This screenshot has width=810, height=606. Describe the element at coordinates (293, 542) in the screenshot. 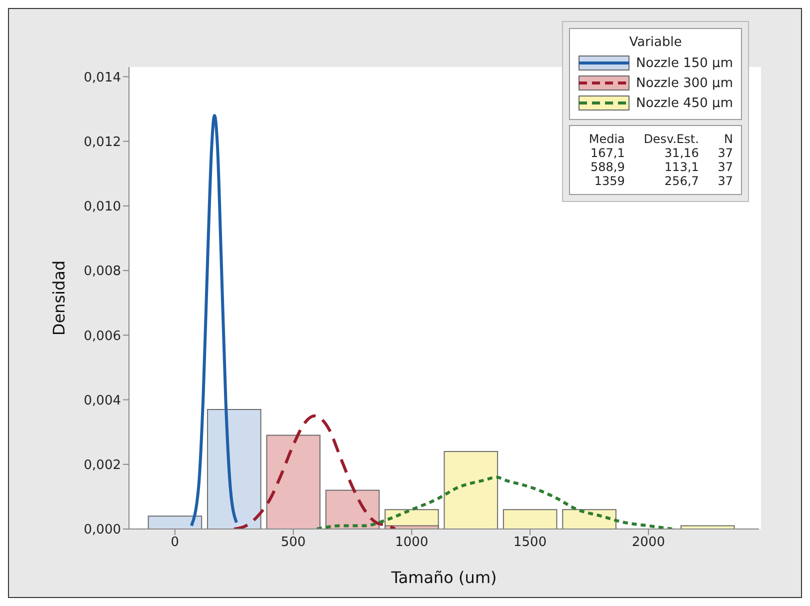

I see `x-tick-label: 500` at that location.